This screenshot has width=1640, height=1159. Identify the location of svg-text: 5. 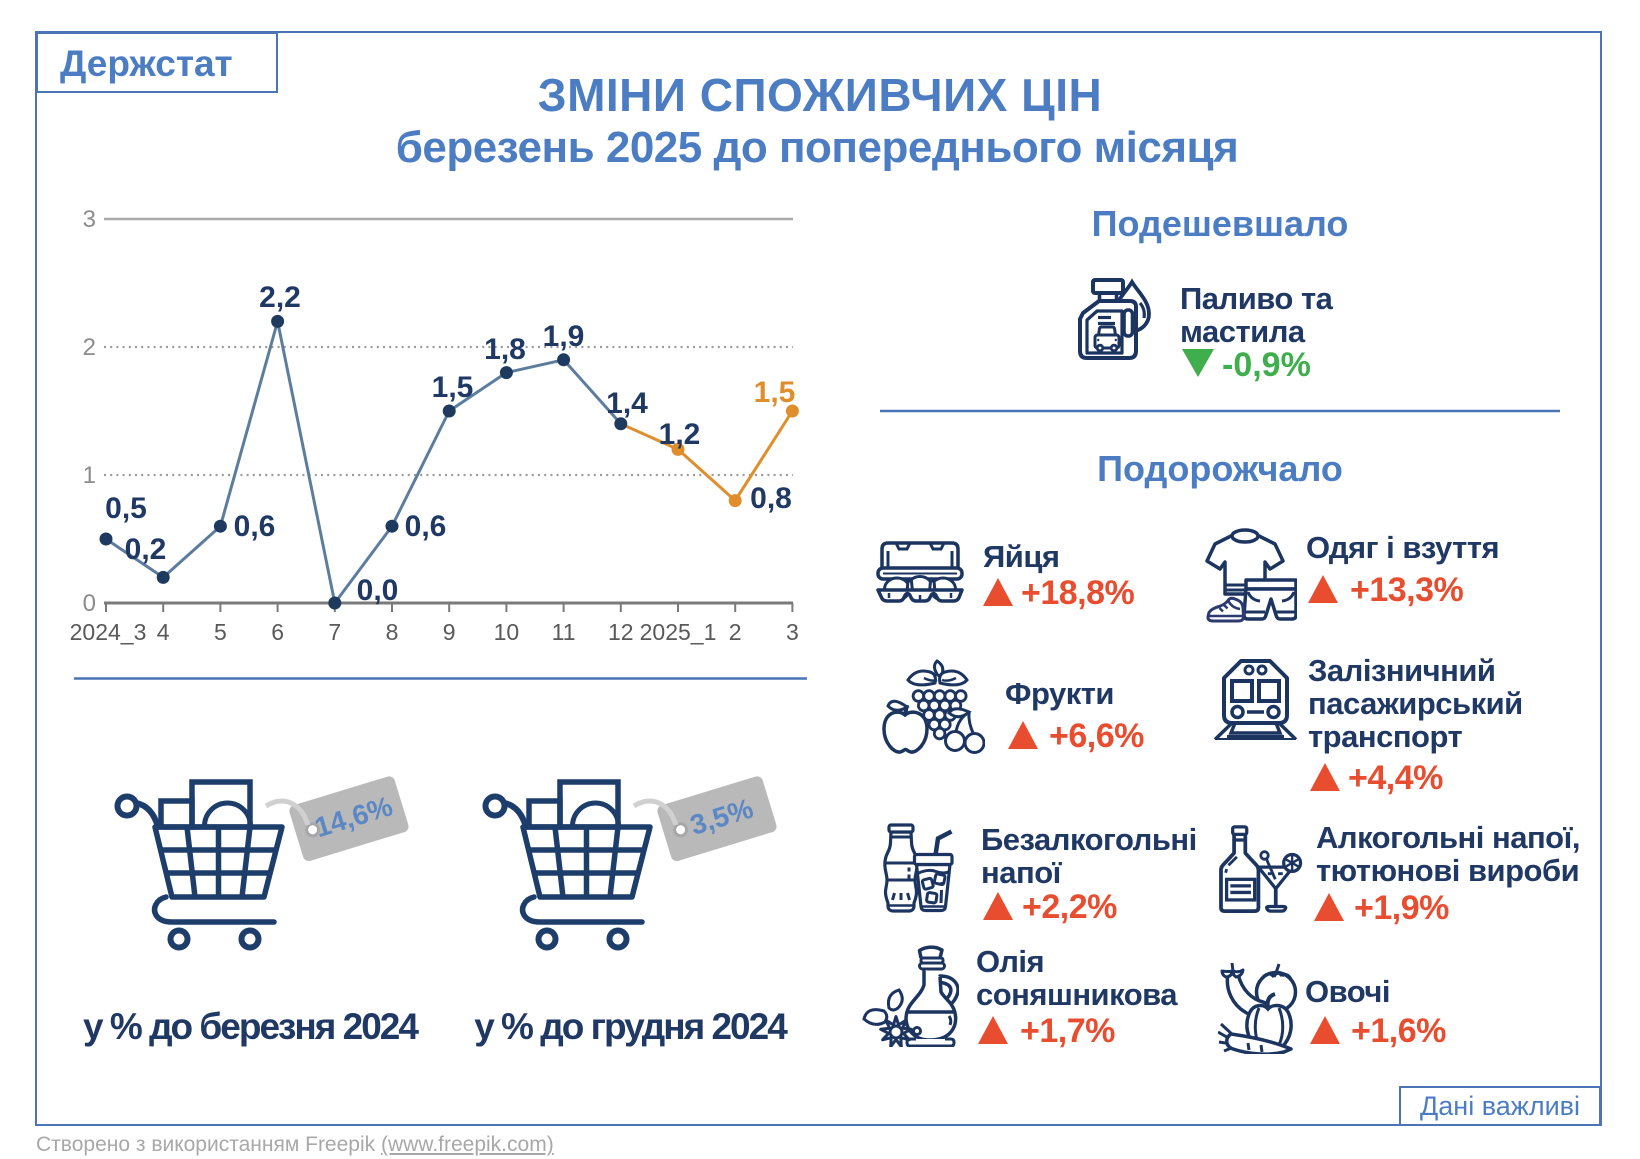
(220, 632).